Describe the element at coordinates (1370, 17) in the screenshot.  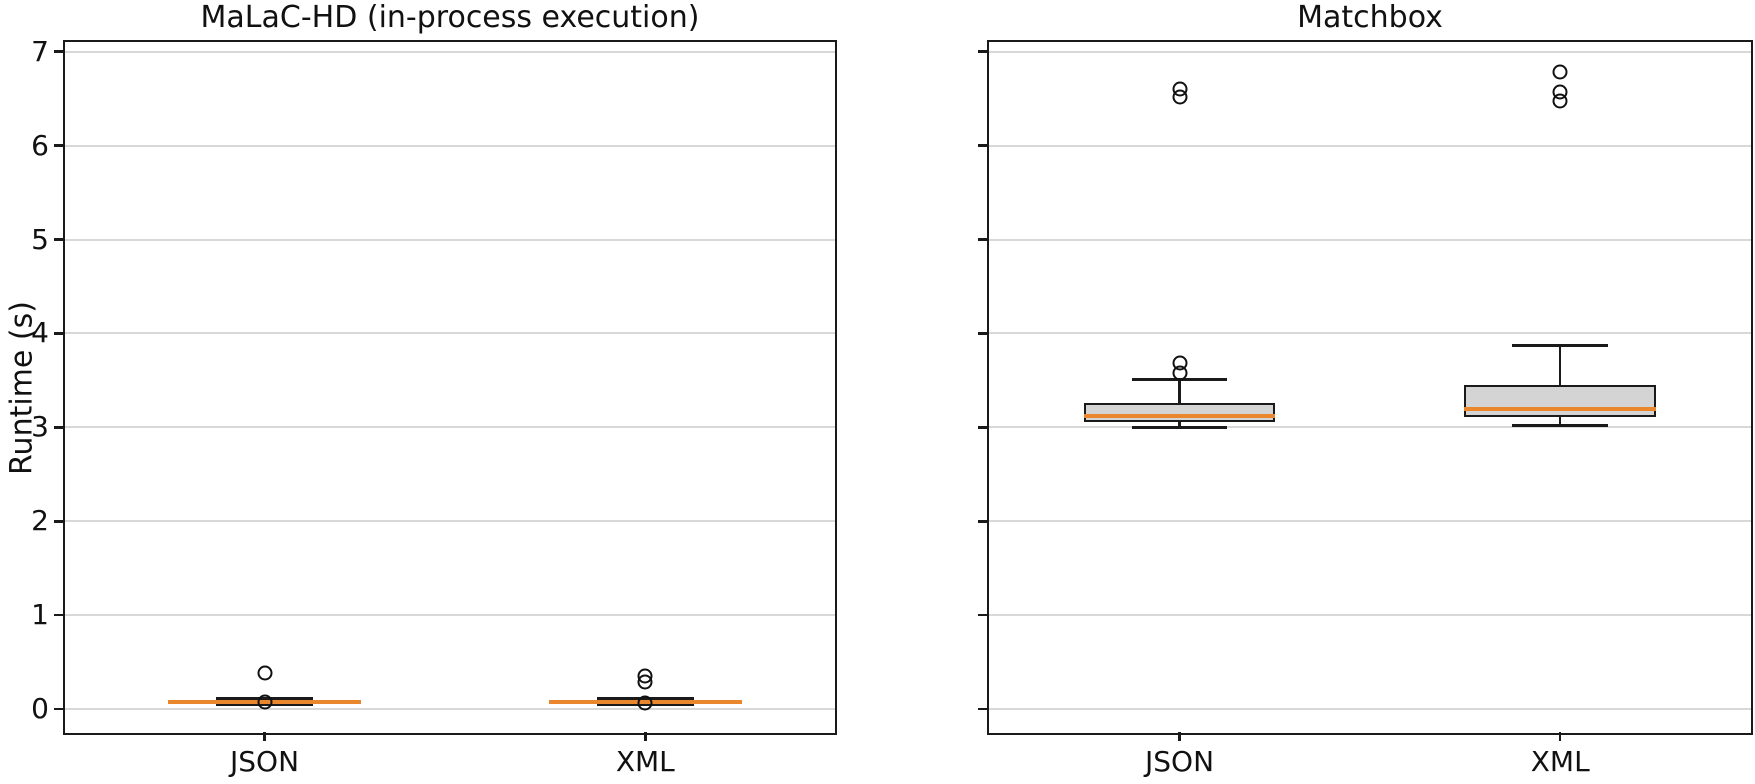
I see `chart-title-matchbox: Matchbox` at that location.